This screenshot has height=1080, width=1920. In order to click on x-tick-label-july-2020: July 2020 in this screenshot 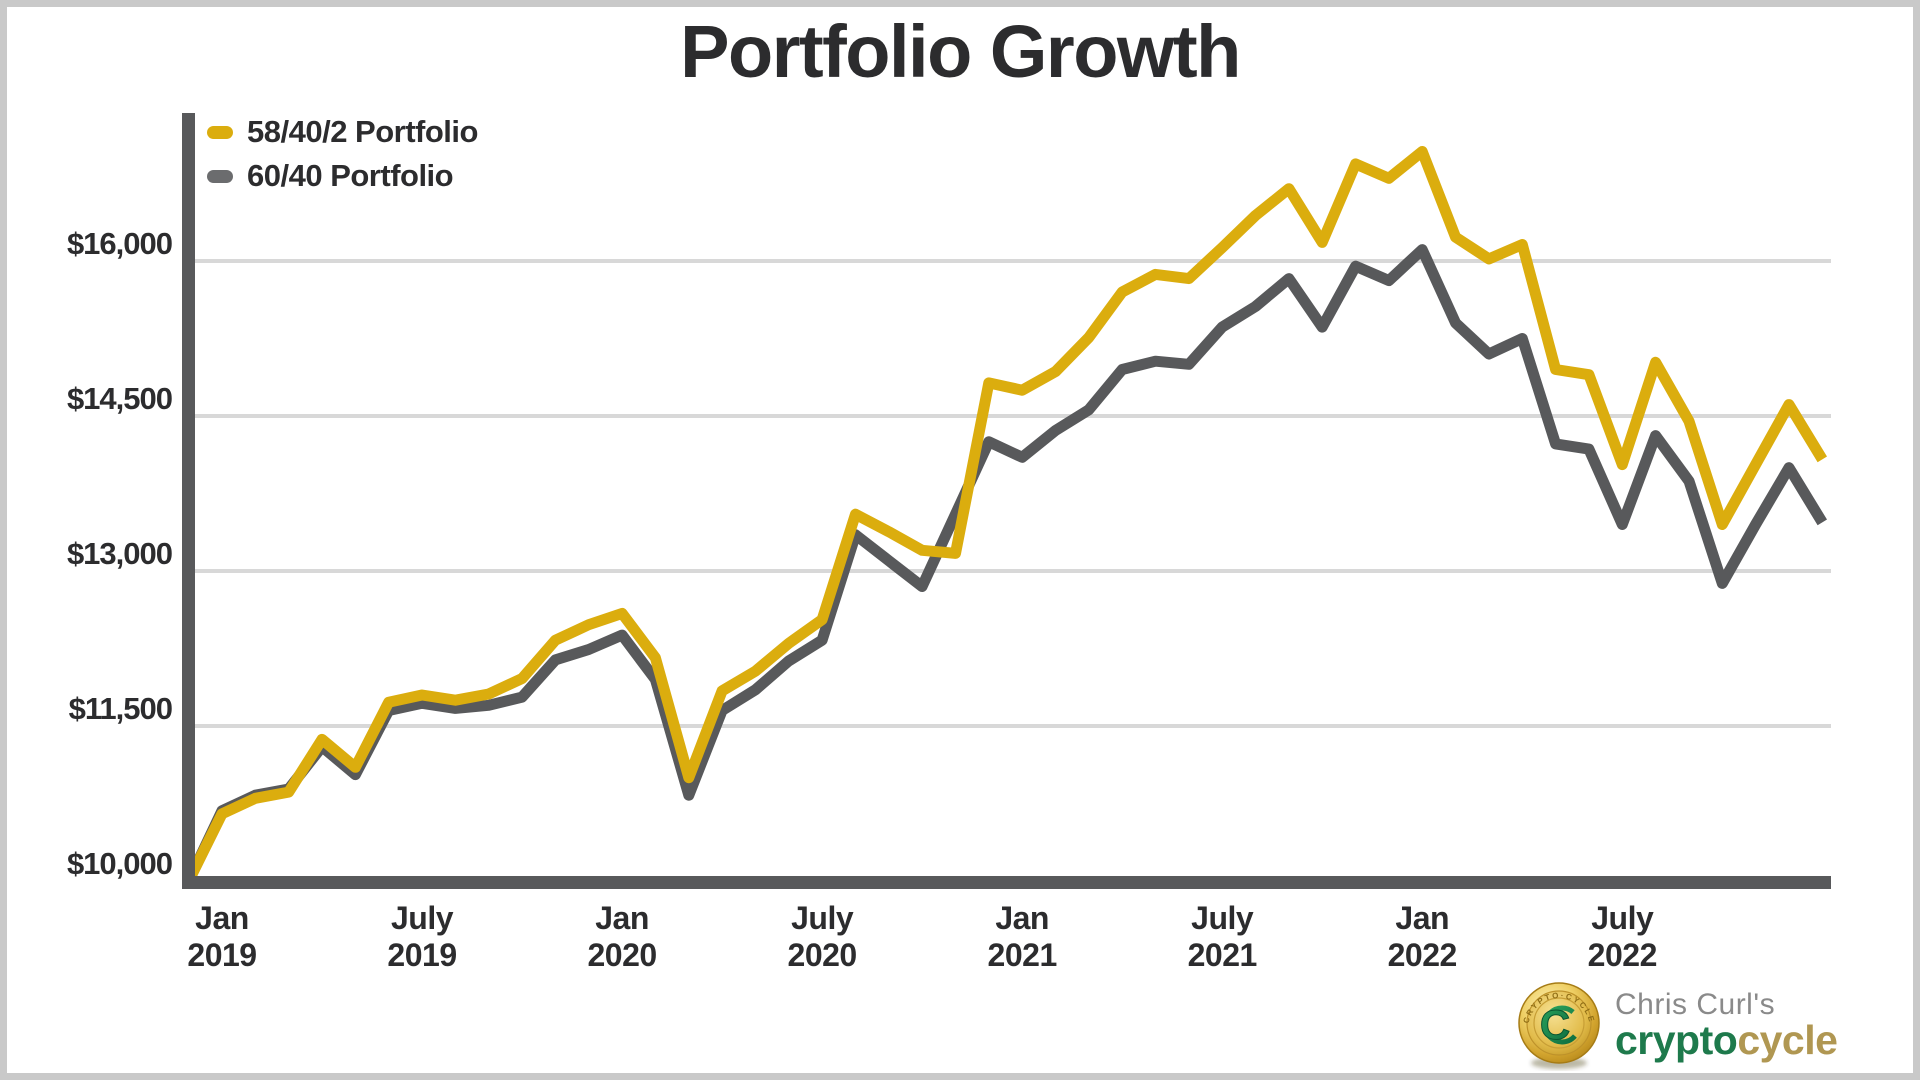, I will do `click(822, 936)`.